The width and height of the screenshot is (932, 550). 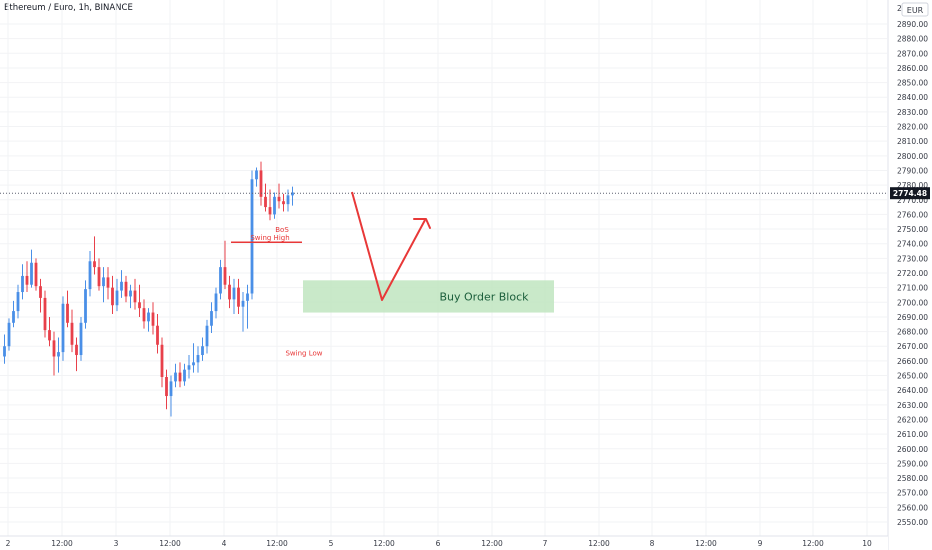 I want to click on price-tick-label: 2720.00, so click(x=912, y=273).